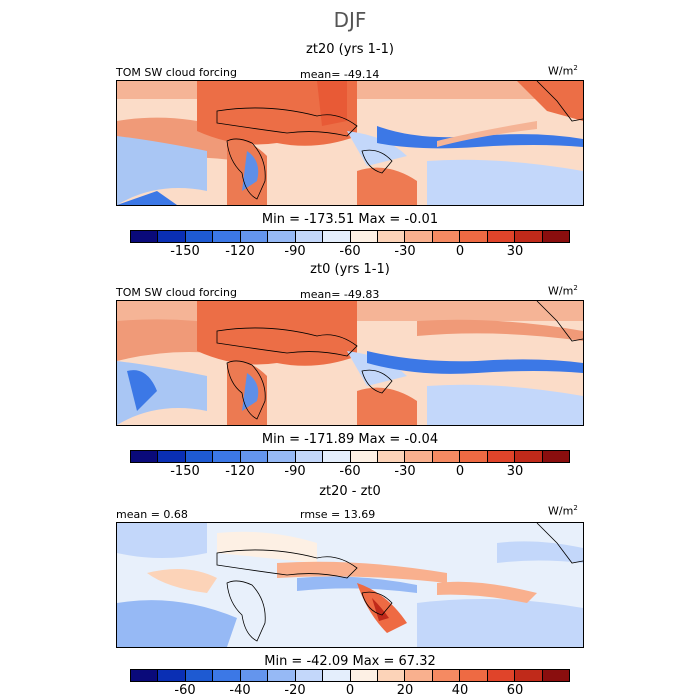  Describe the element at coordinates (350, 690) in the screenshot. I see `panel-3-tick: 0` at that location.